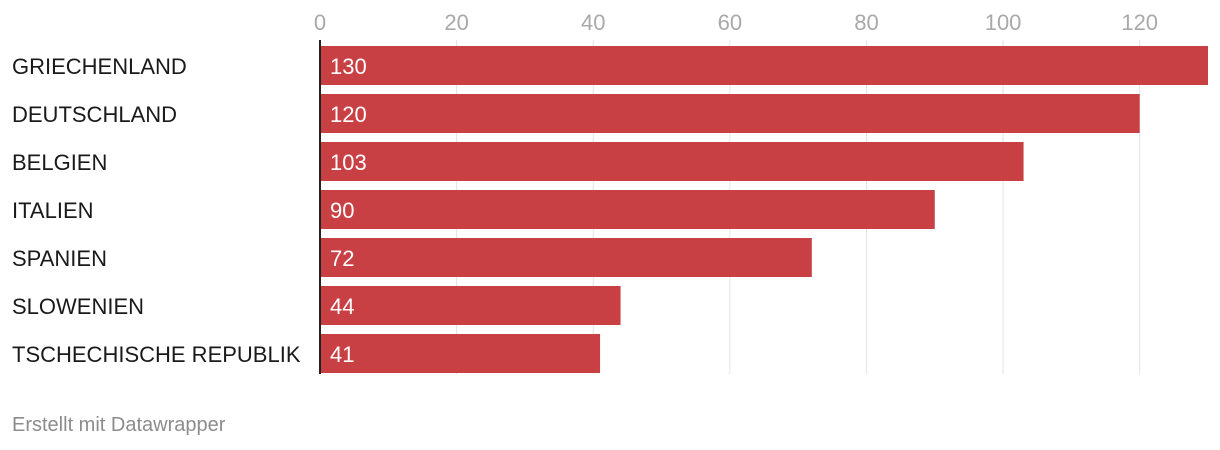 The height and width of the screenshot is (450, 1220). Describe the element at coordinates (348, 114) in the screenshot. I see `value-label: 120` at that location.